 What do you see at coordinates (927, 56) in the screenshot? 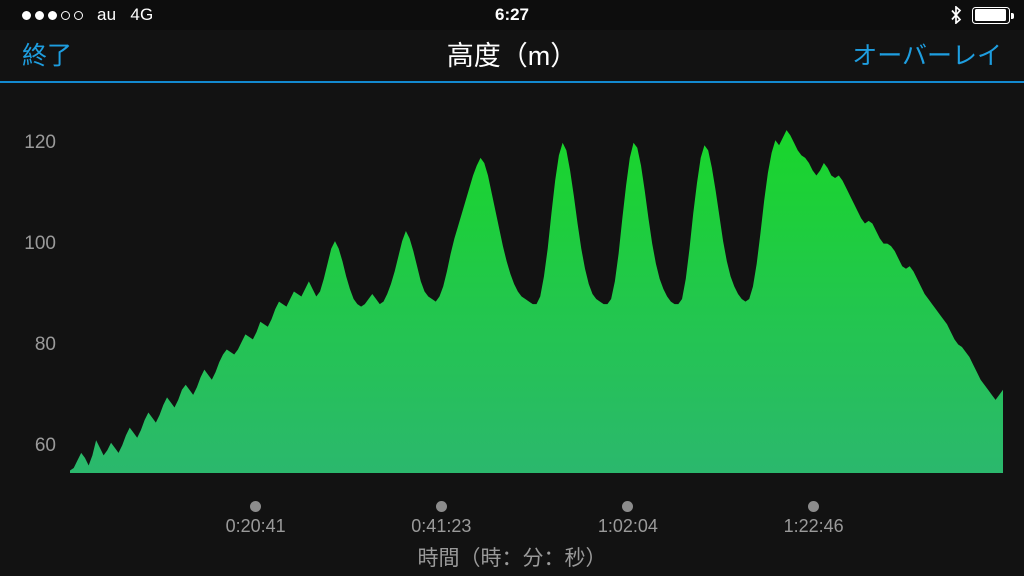
I see `overlay-button: オーバーレイ` at bounding box center [927, 56].